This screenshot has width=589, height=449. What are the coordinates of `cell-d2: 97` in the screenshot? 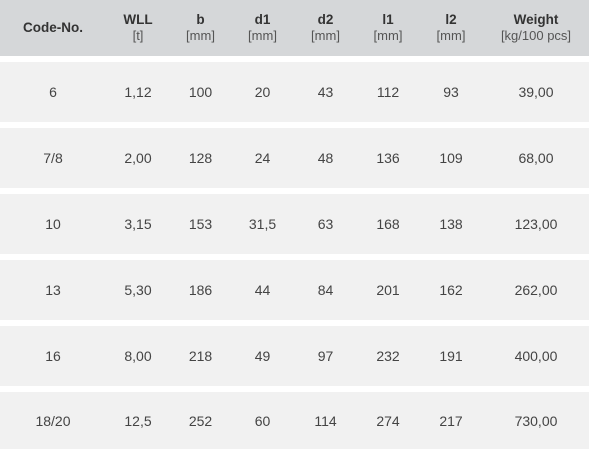 It's located at (325, 356).